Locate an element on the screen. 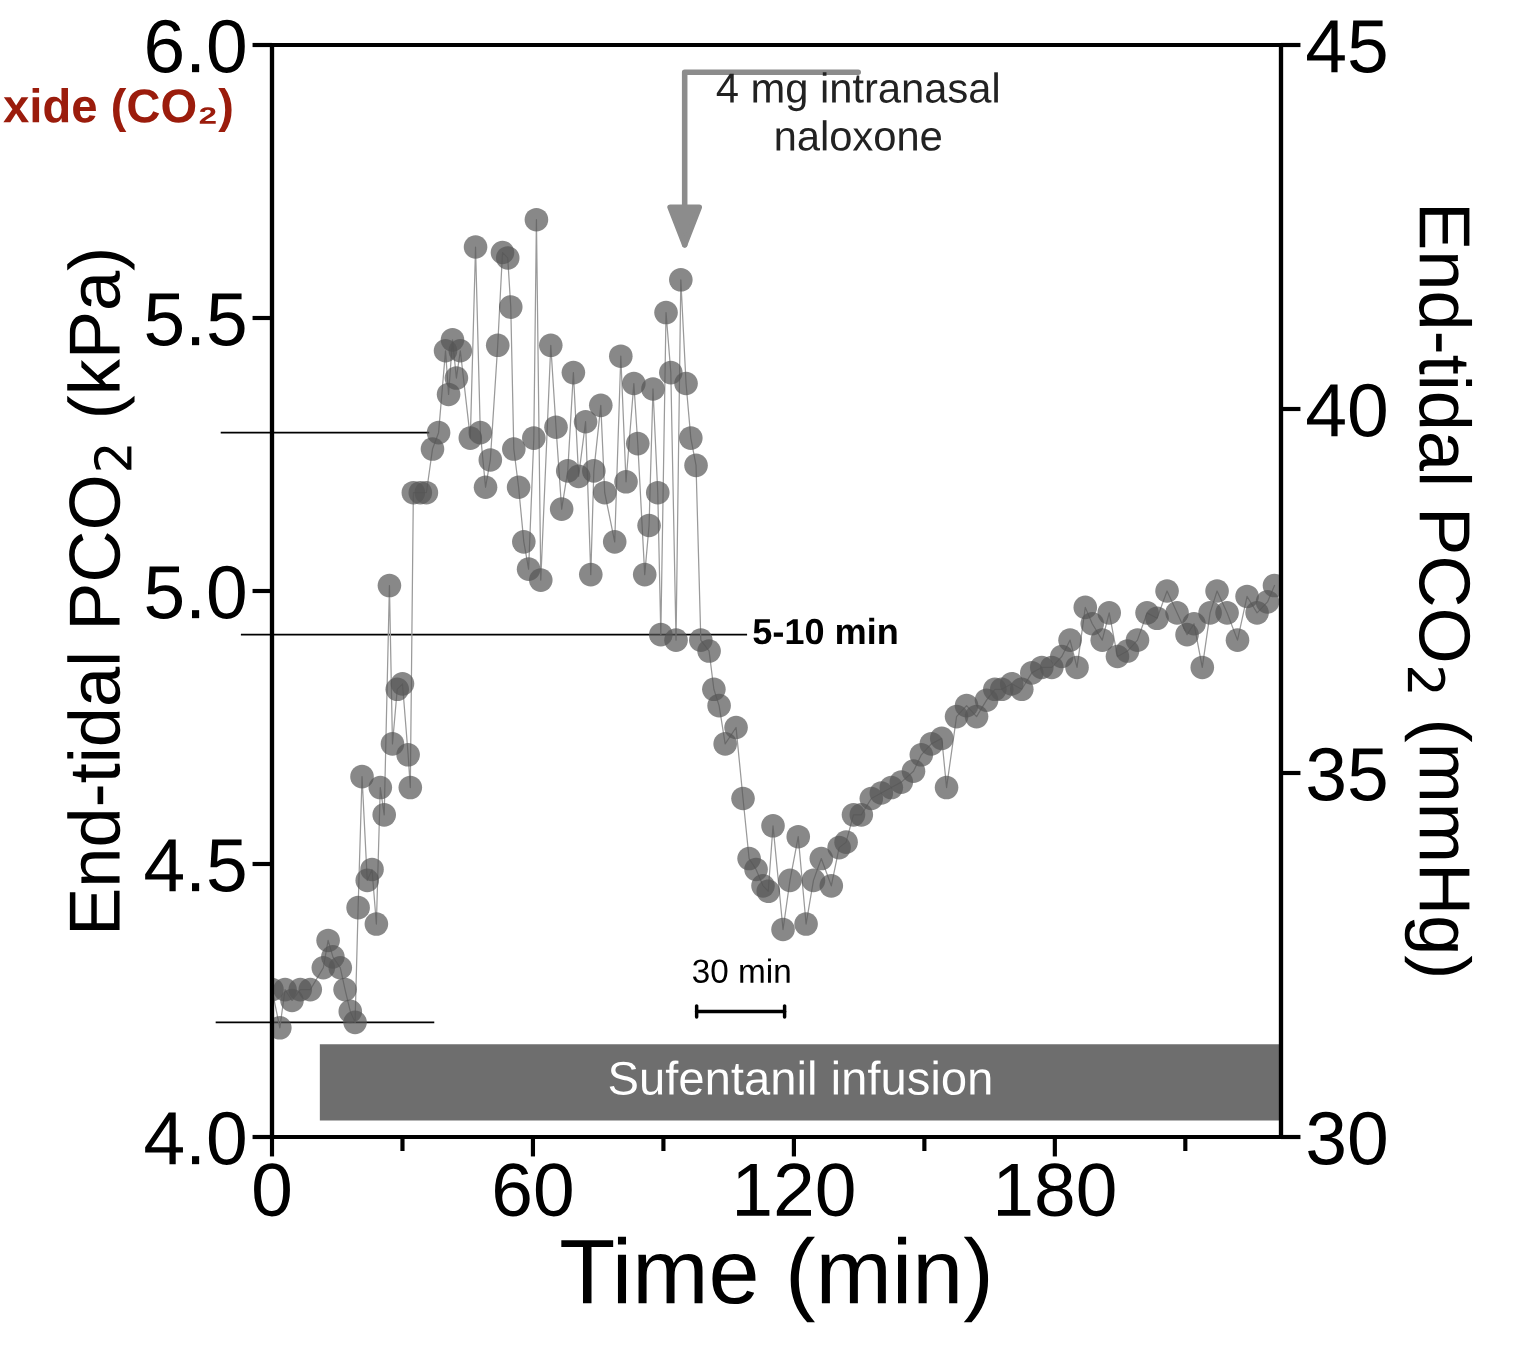 This screenshot has width=1524, height=1368. y-tick-label: 5.5 is located at coordinates (195, 319).